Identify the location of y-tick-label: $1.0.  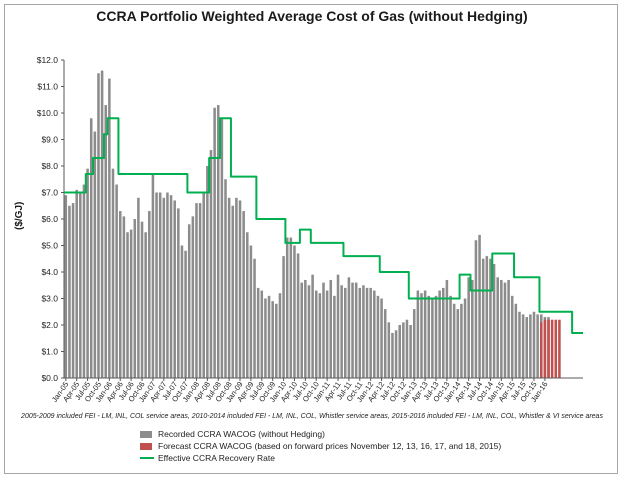
(49, 352).